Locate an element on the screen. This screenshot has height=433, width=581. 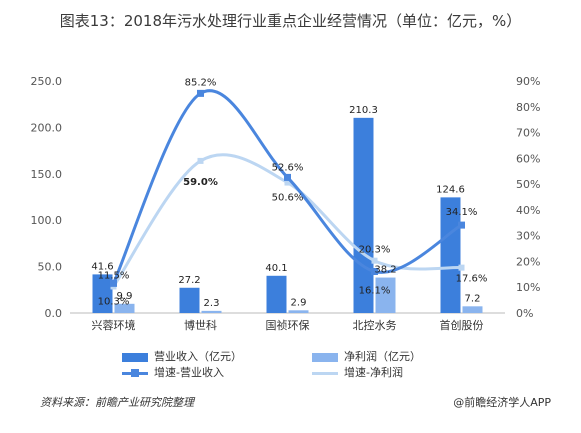
revenue-growth-label: 34.1% is located at coordinates (462, 212).